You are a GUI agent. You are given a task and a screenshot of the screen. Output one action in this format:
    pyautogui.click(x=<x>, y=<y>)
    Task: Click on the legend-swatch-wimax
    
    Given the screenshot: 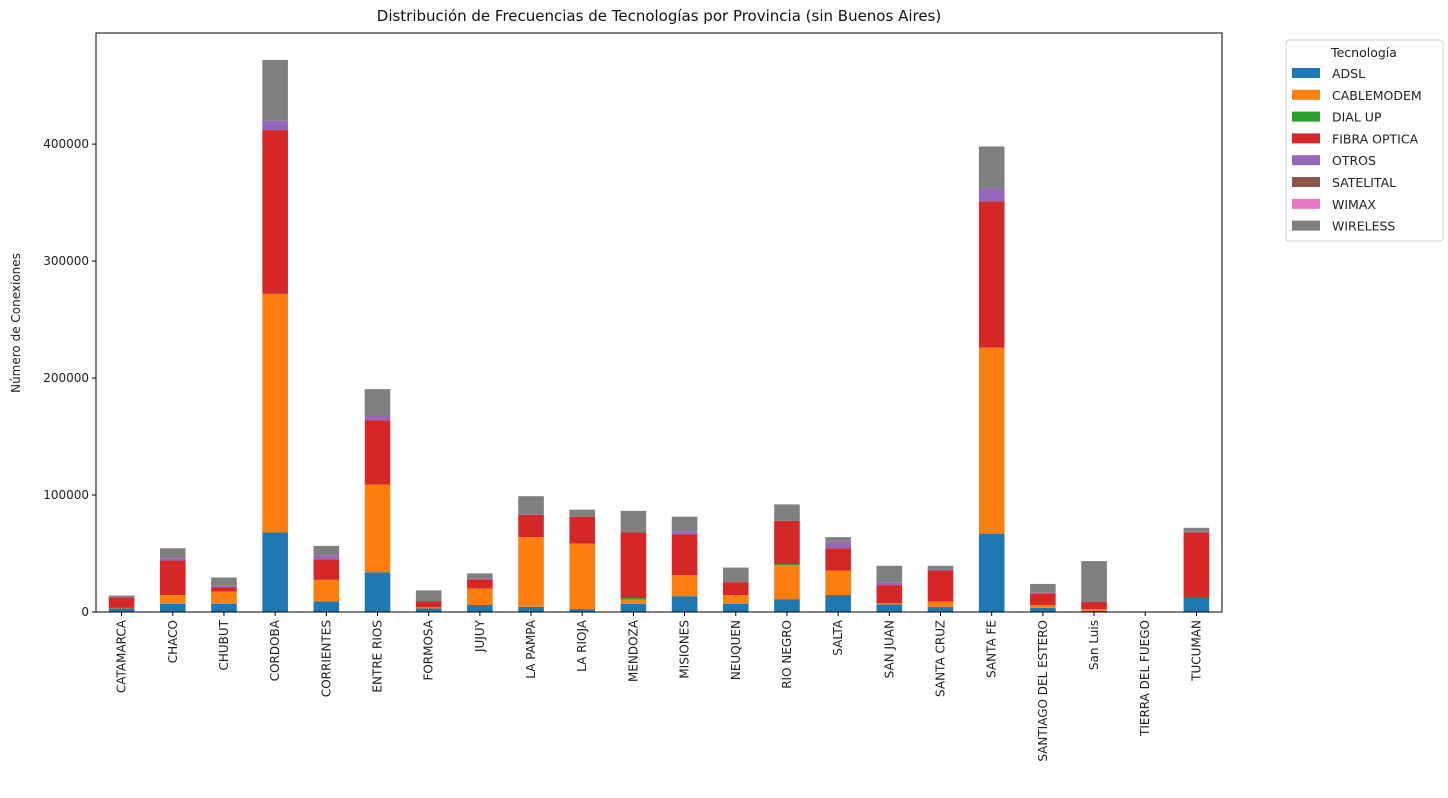 What is the action you would take?
    pyautogui.click(x=1306, y=203)
    